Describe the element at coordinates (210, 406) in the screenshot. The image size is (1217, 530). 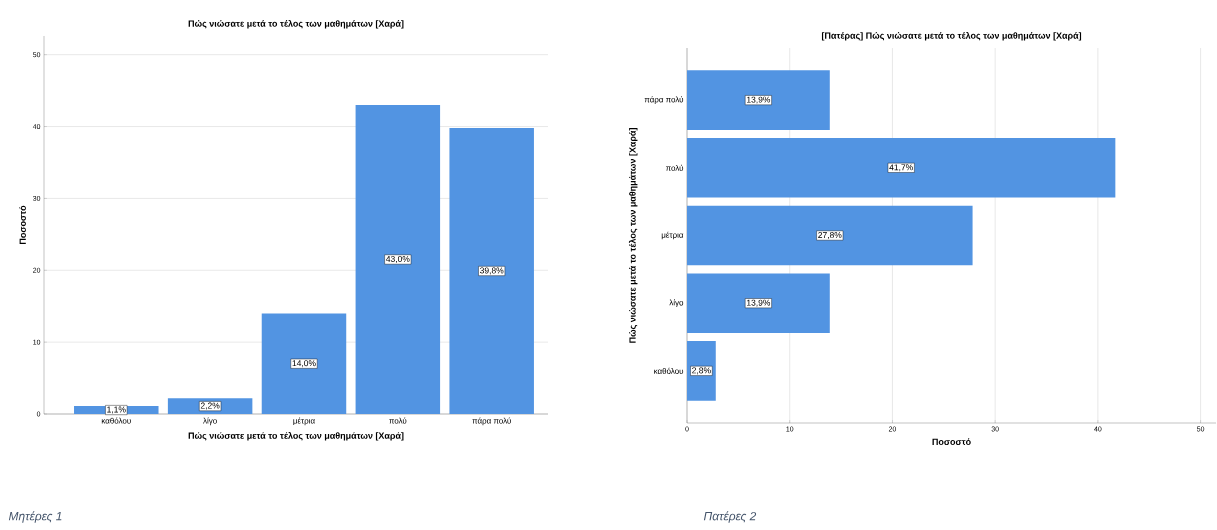
I see `data-label: 2,2%` at that location.